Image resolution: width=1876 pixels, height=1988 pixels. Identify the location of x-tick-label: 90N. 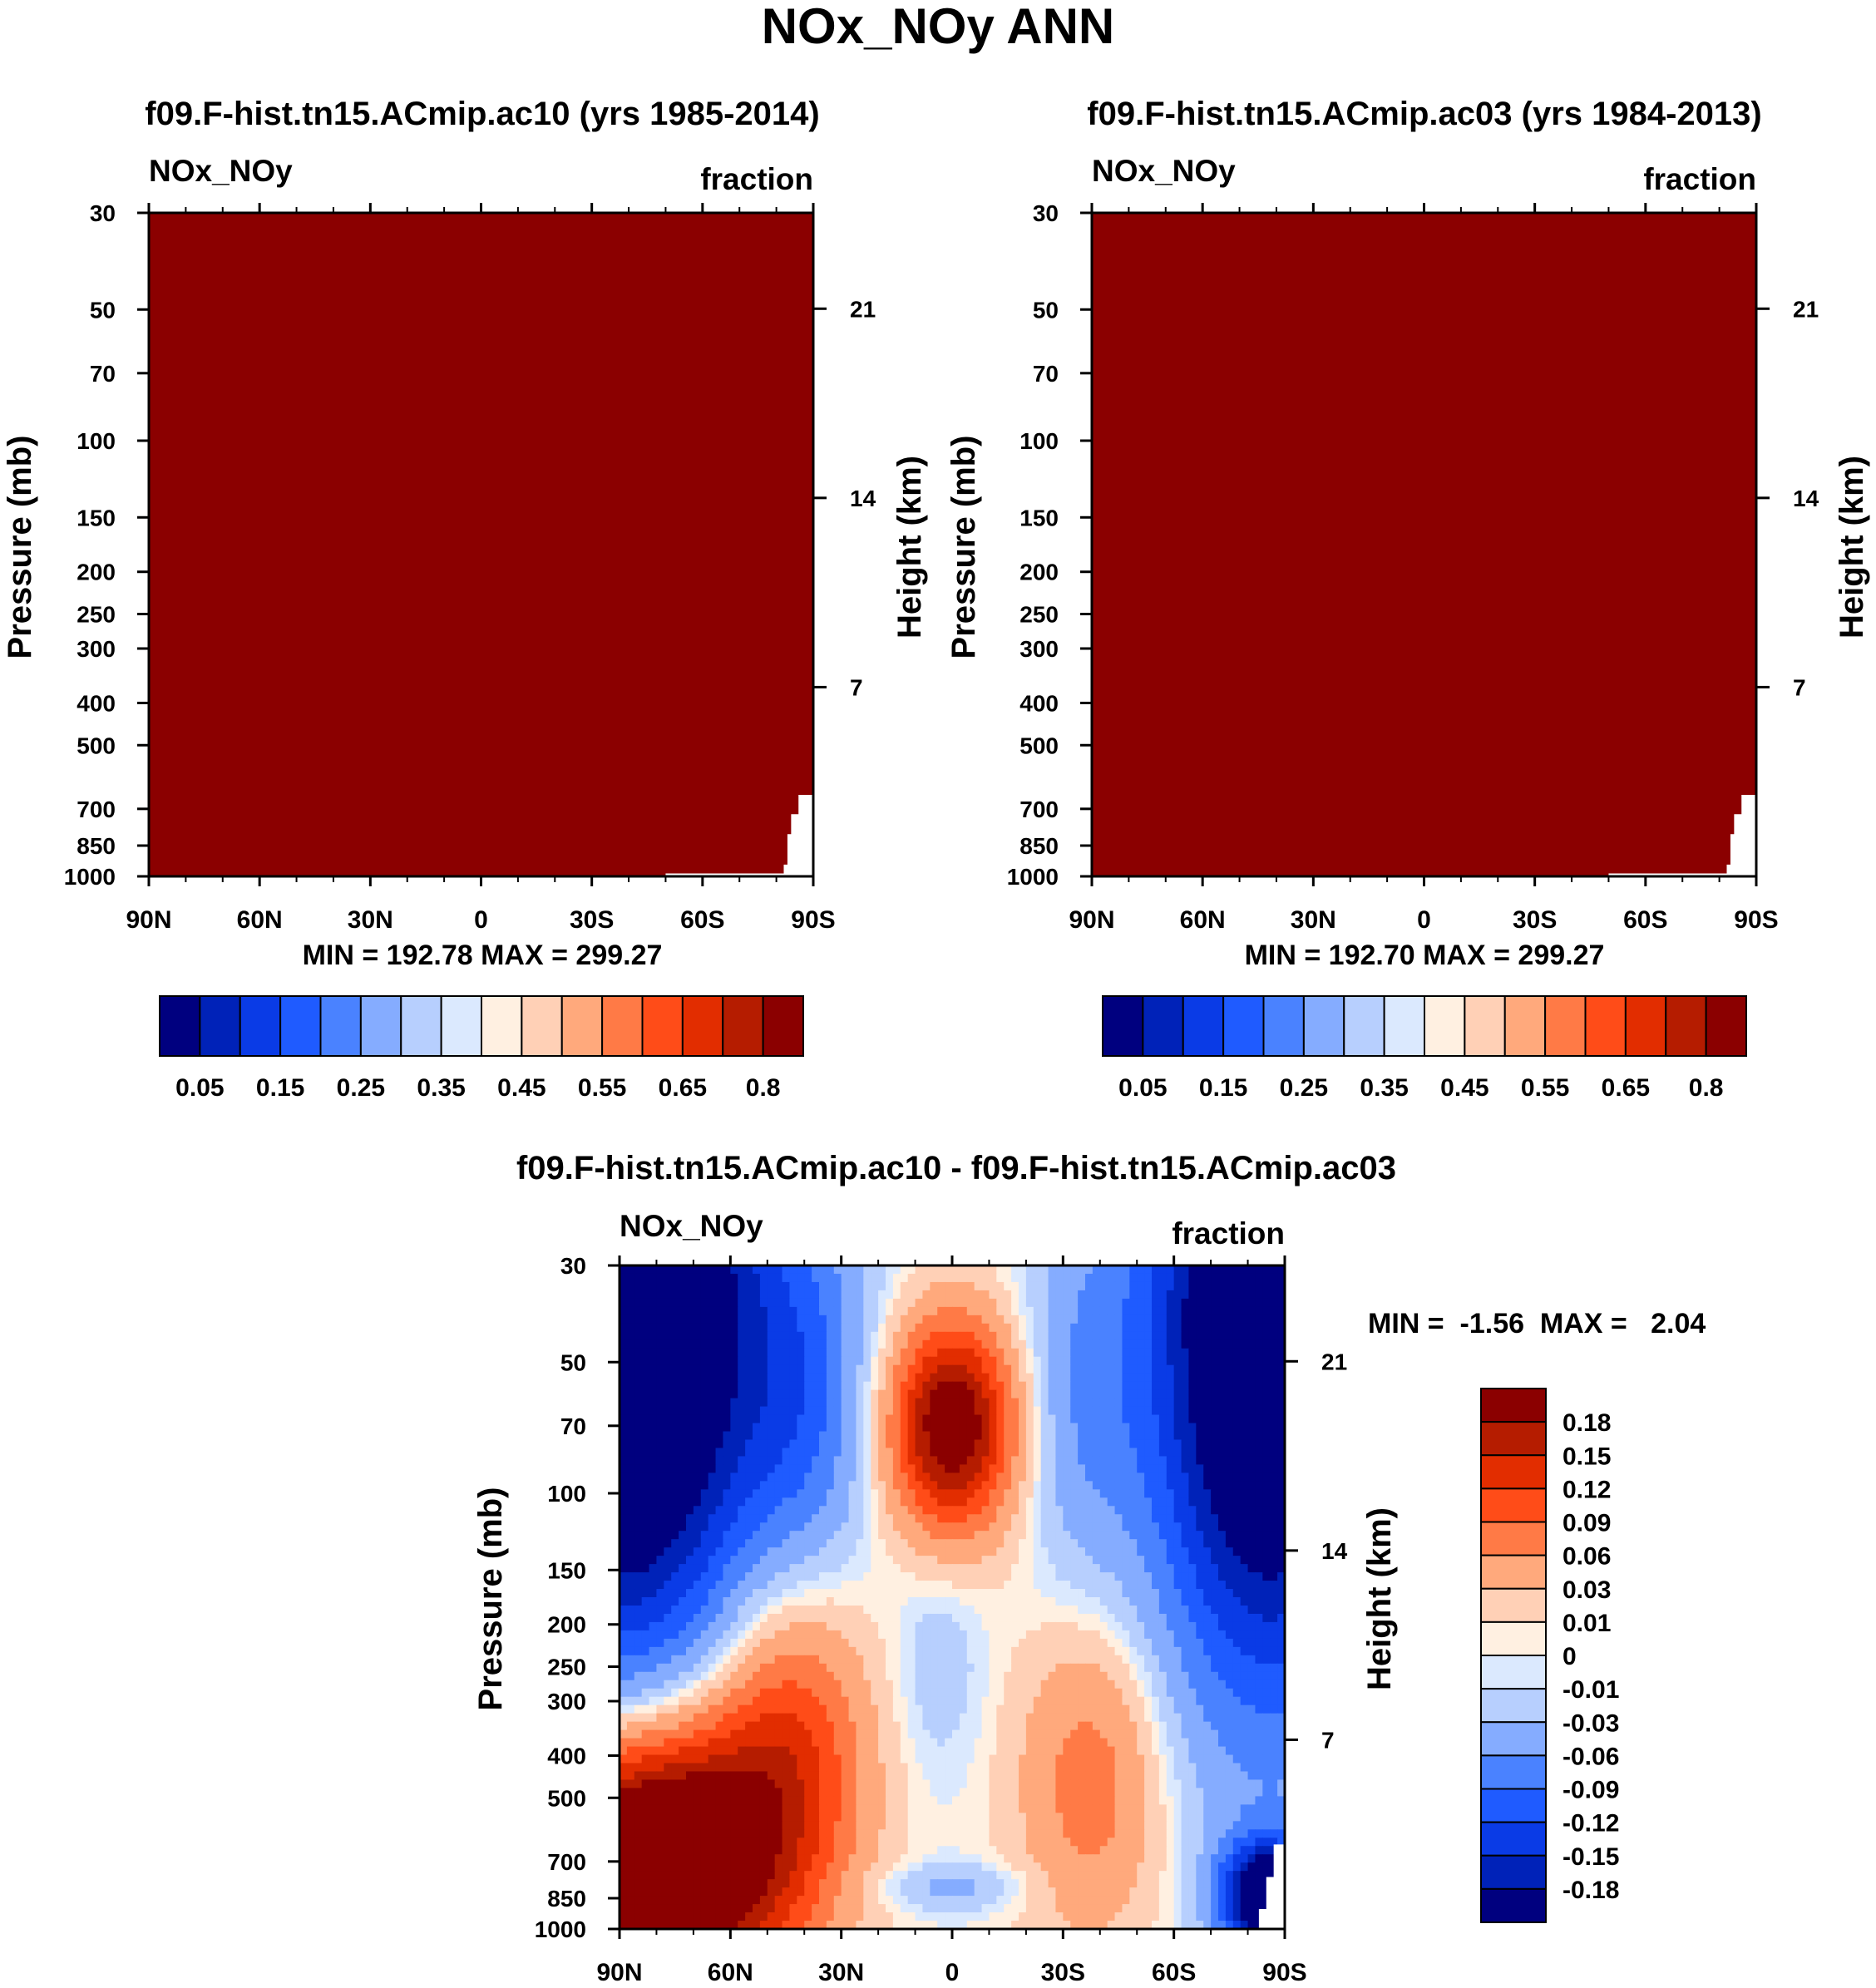
(148, 920).